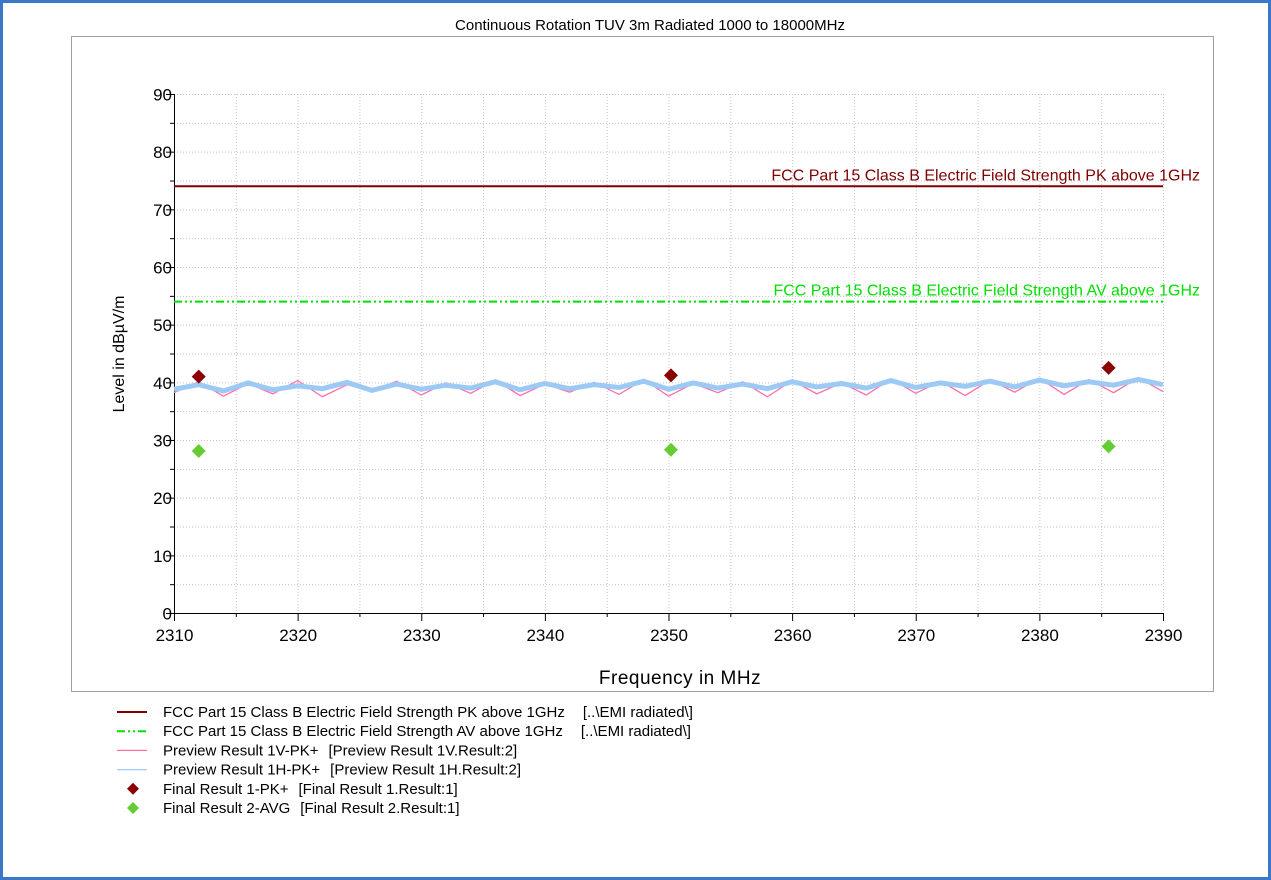 The height and width of the screenshot is (880, 1271). I want to click on x-tick-label: 2360, so click(793, 635).